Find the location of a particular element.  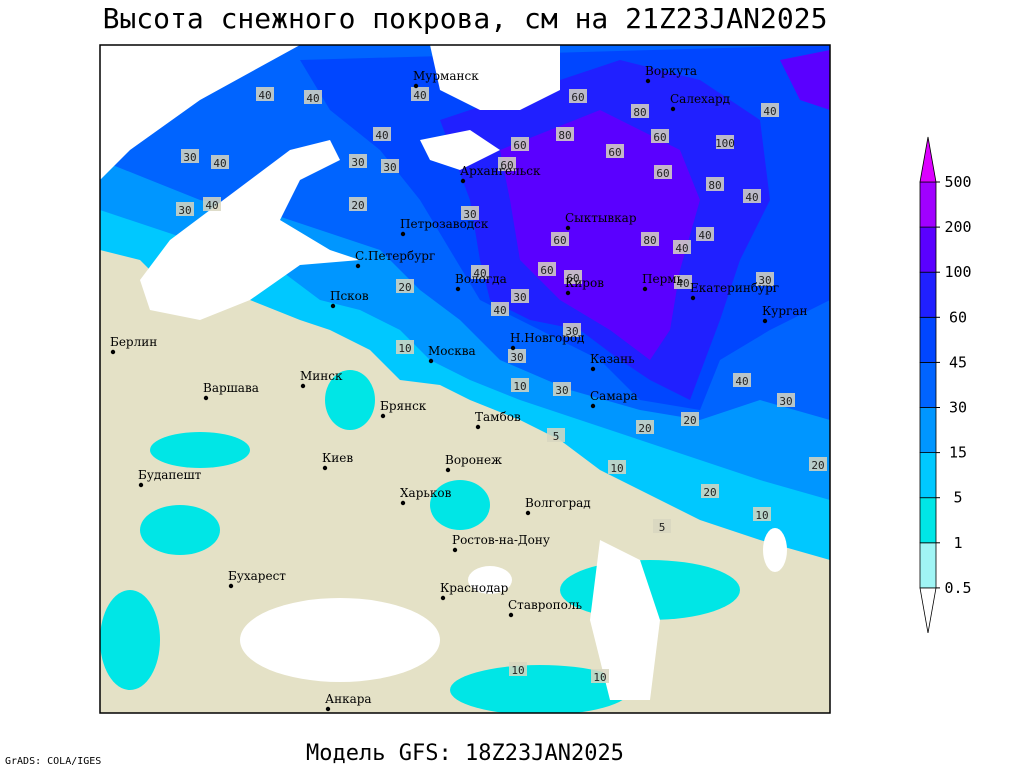

city-label: Ростов-на-Дону is located at coordinates (501, 540).